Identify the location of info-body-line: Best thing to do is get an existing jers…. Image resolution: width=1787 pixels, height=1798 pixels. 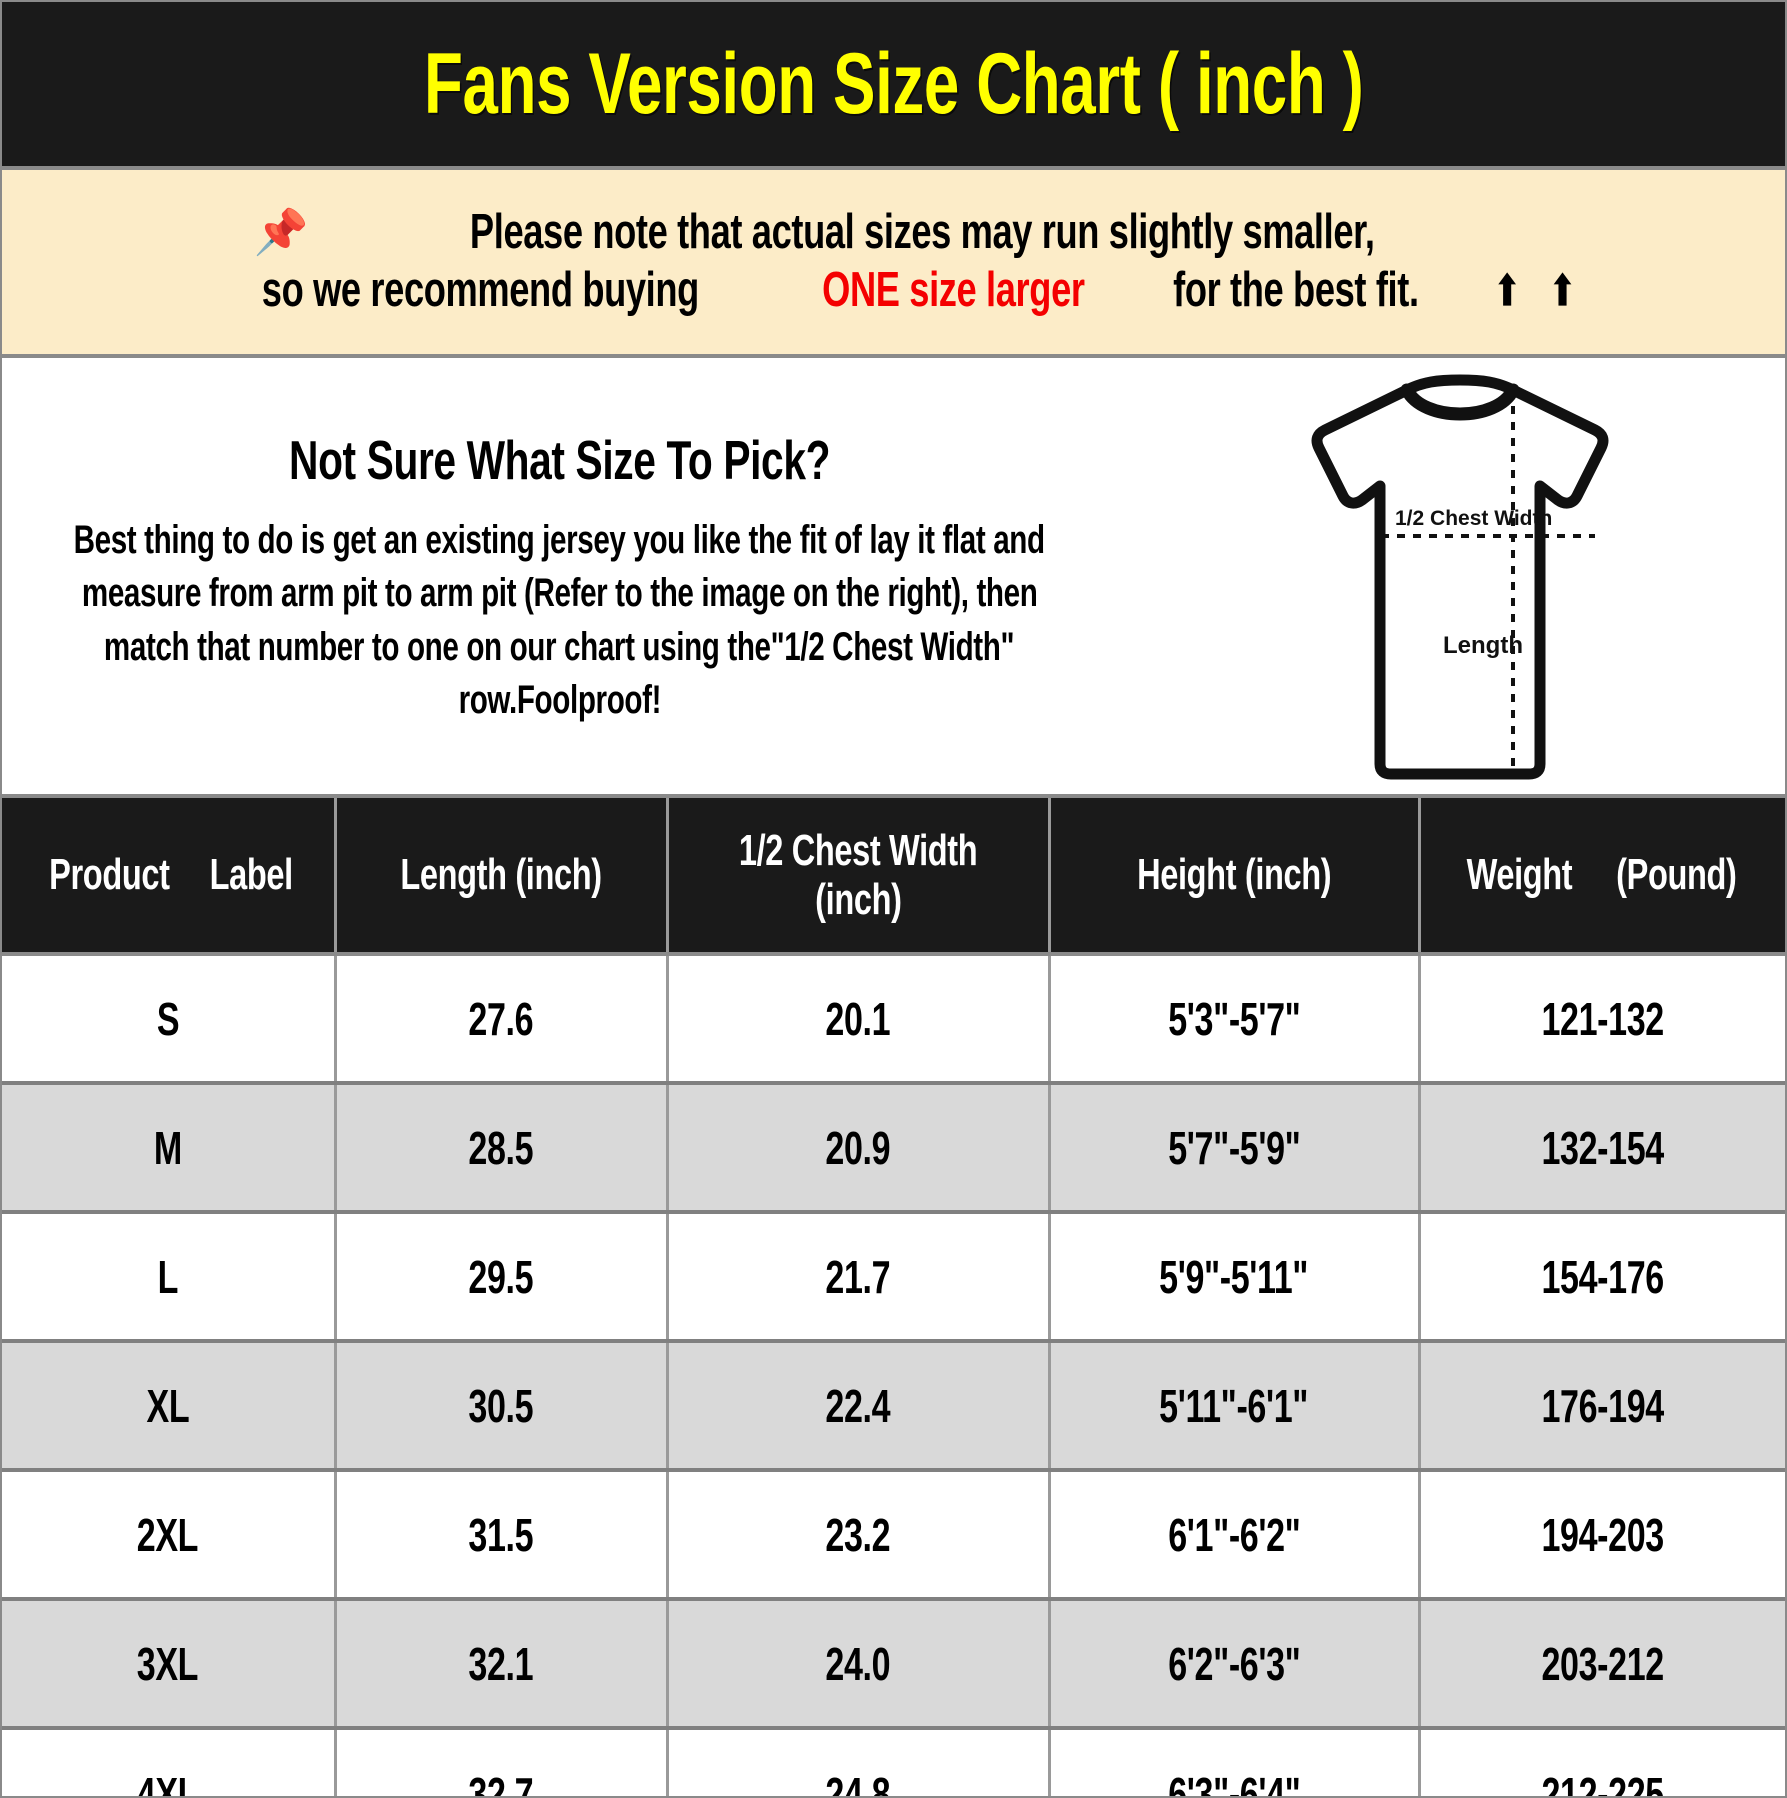
(559, 540).